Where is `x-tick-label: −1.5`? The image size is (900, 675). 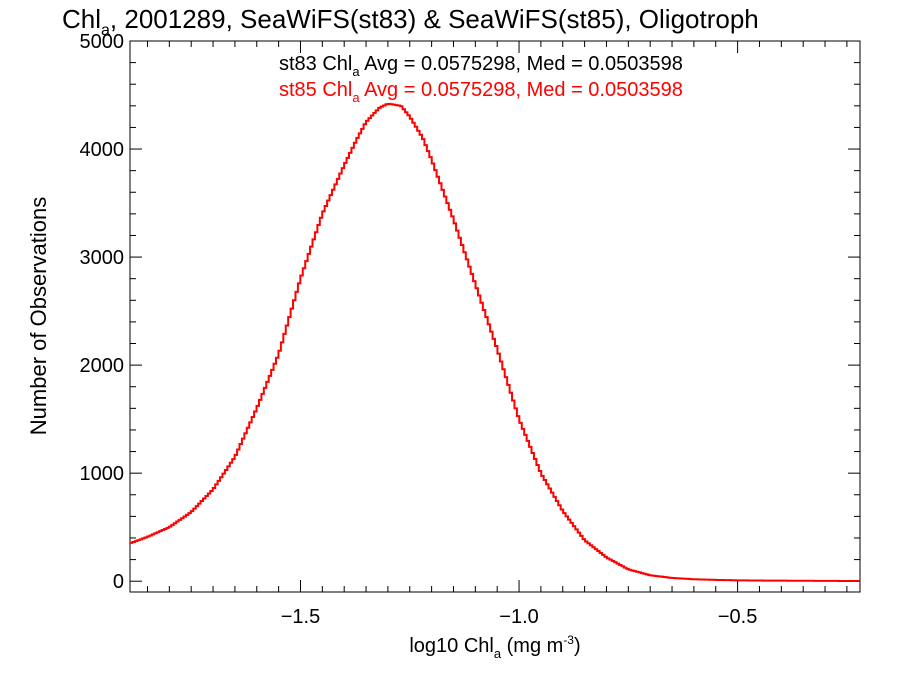 x-tick-label: −1.5 is located at coordinates (300, 617).